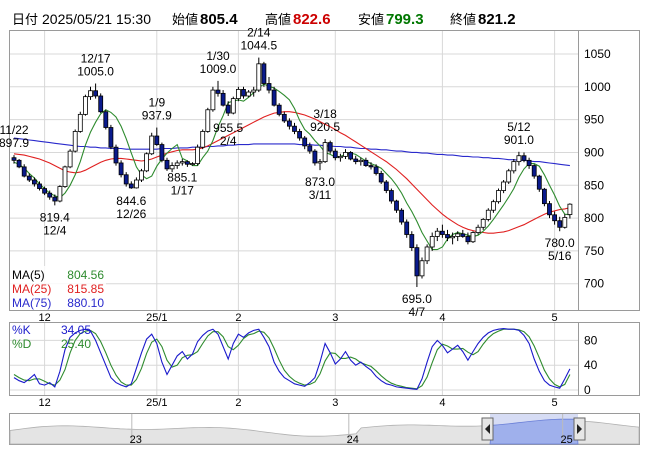  Describe the element at coordinates (182, 178) in the screenshot. I see `annotation-line: 885.1` at that location.